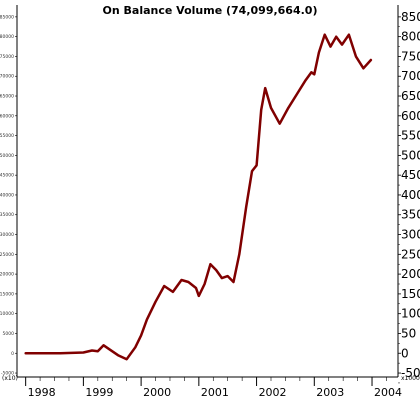 The width and height of the screenshot is (420, 400). Describe the element at coordinates (410, 37) in the screenshot. I see `right-tick-label: 800` at that location.